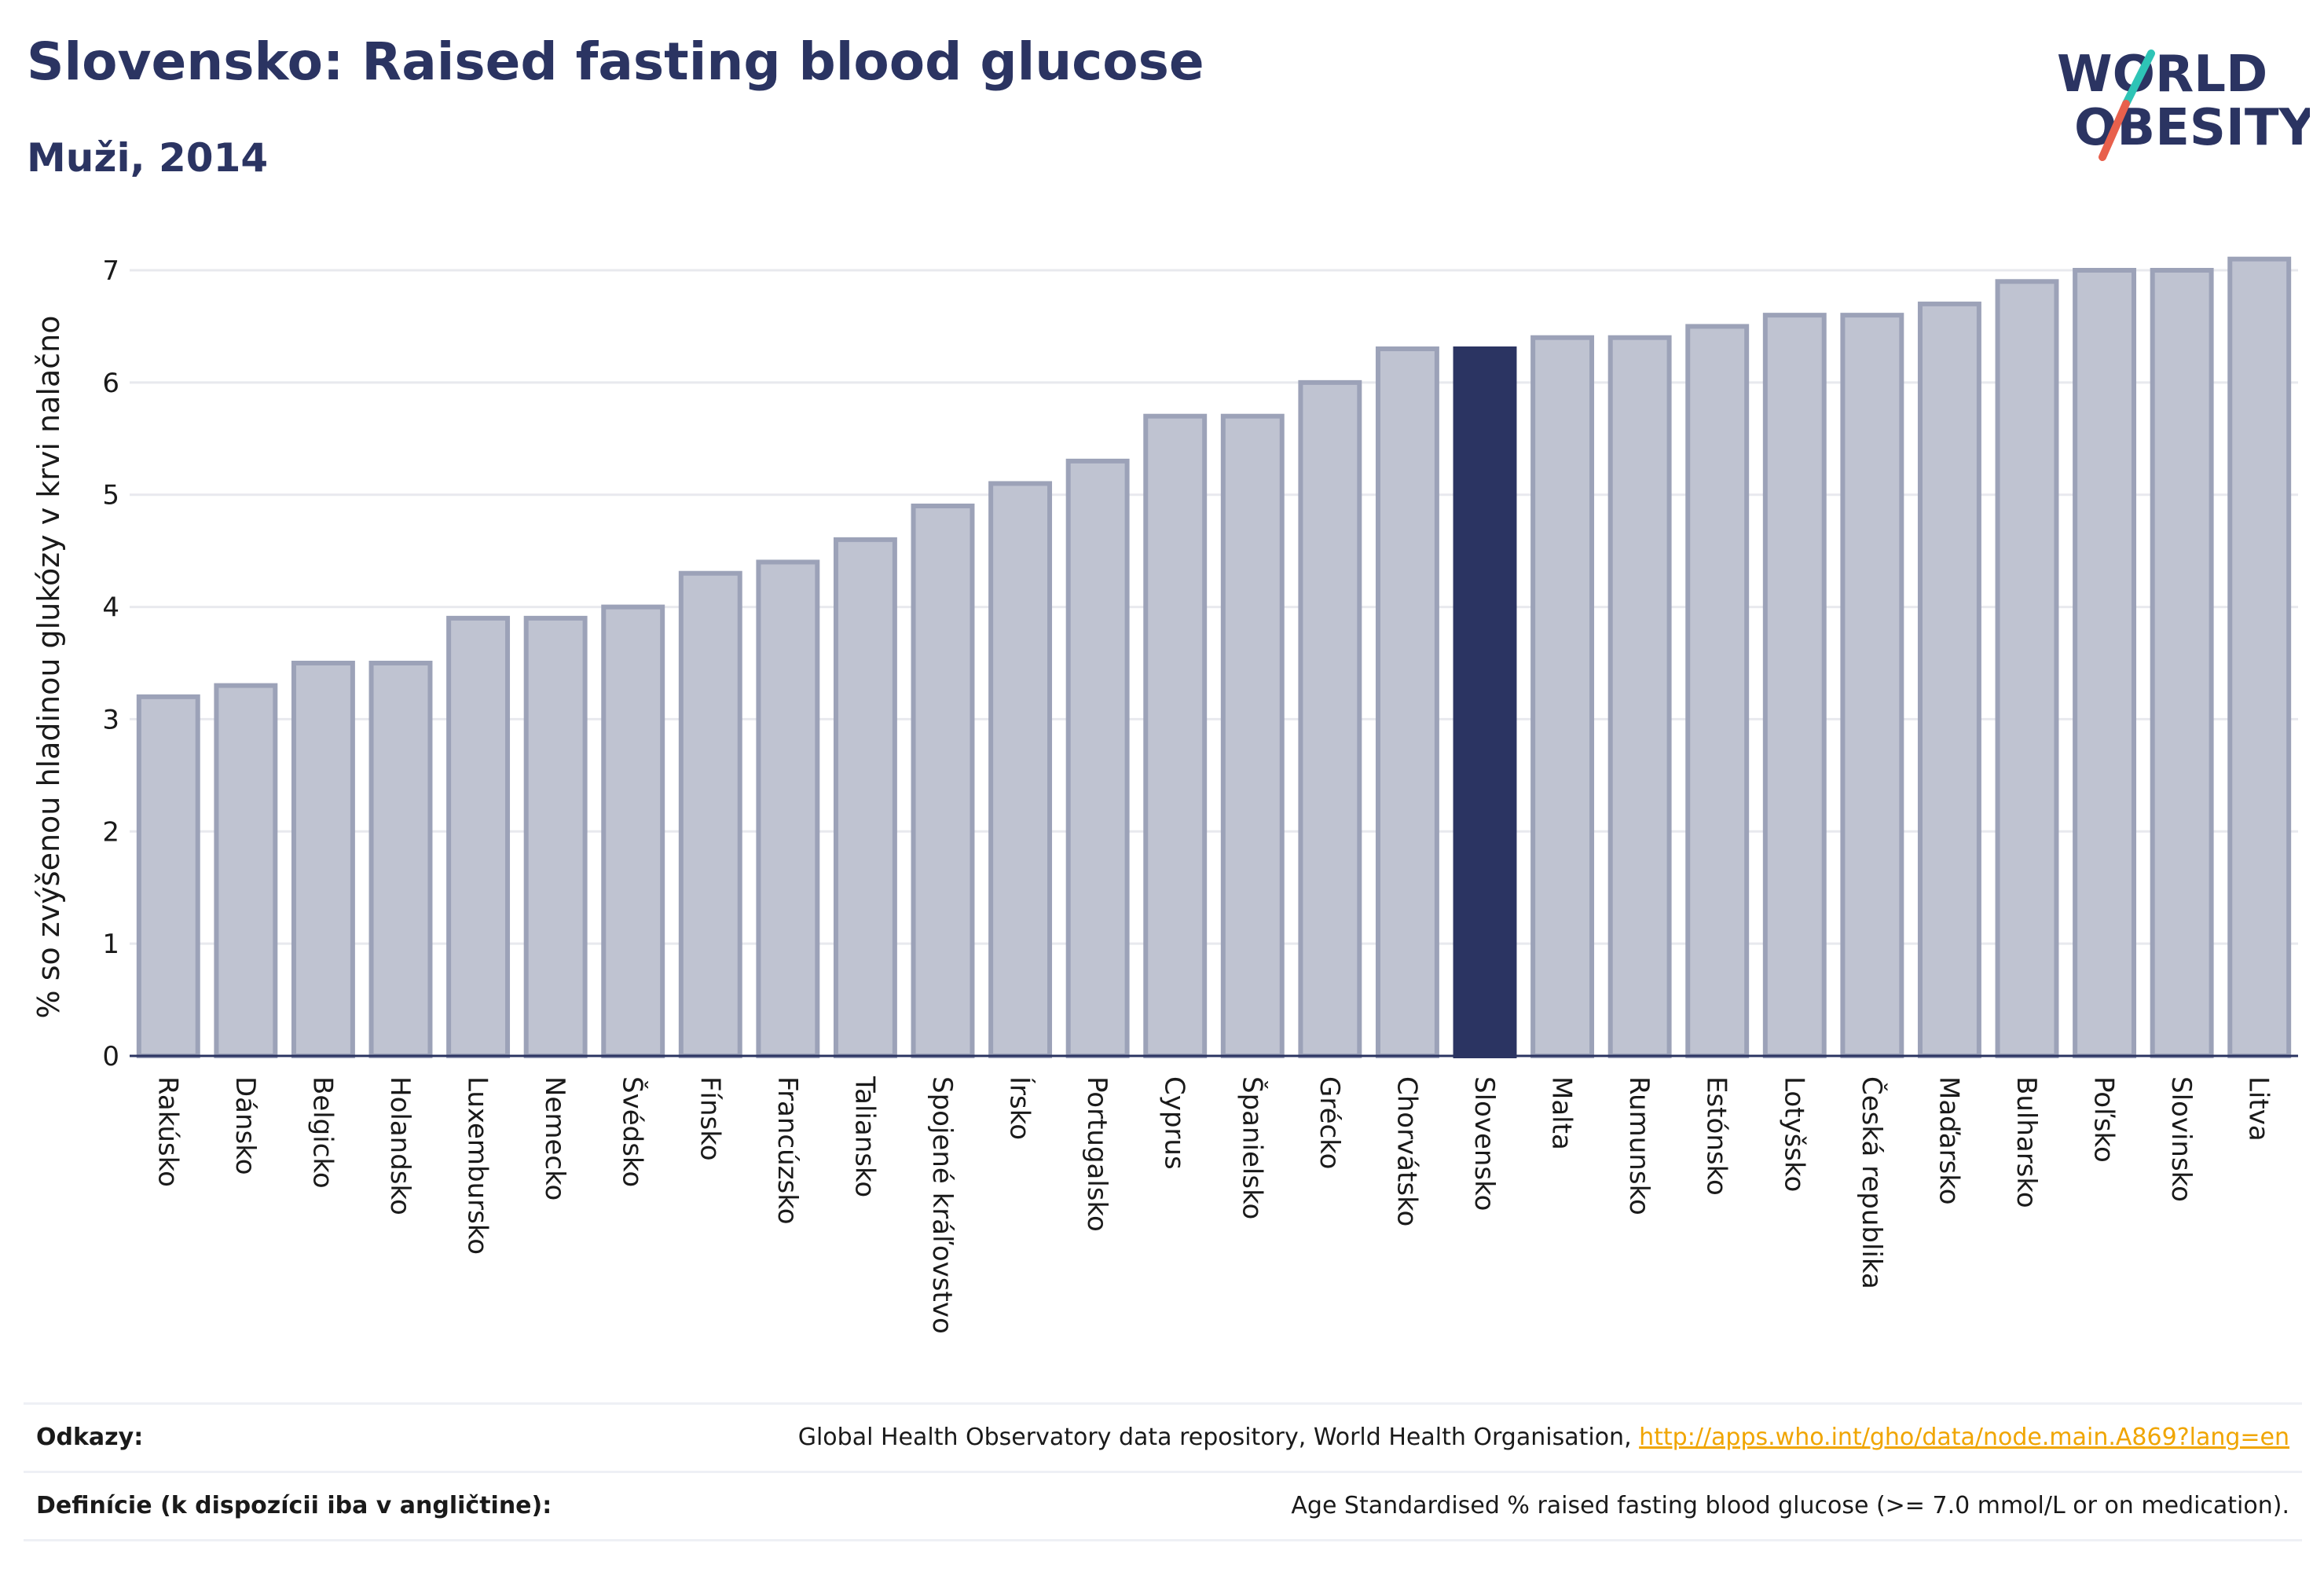 This screenshot has width=2324, height=1576. What do you see at coordinates (710, 814) in the screenshot?
I see `bar-fínsko` at bounding box center [710, 814].